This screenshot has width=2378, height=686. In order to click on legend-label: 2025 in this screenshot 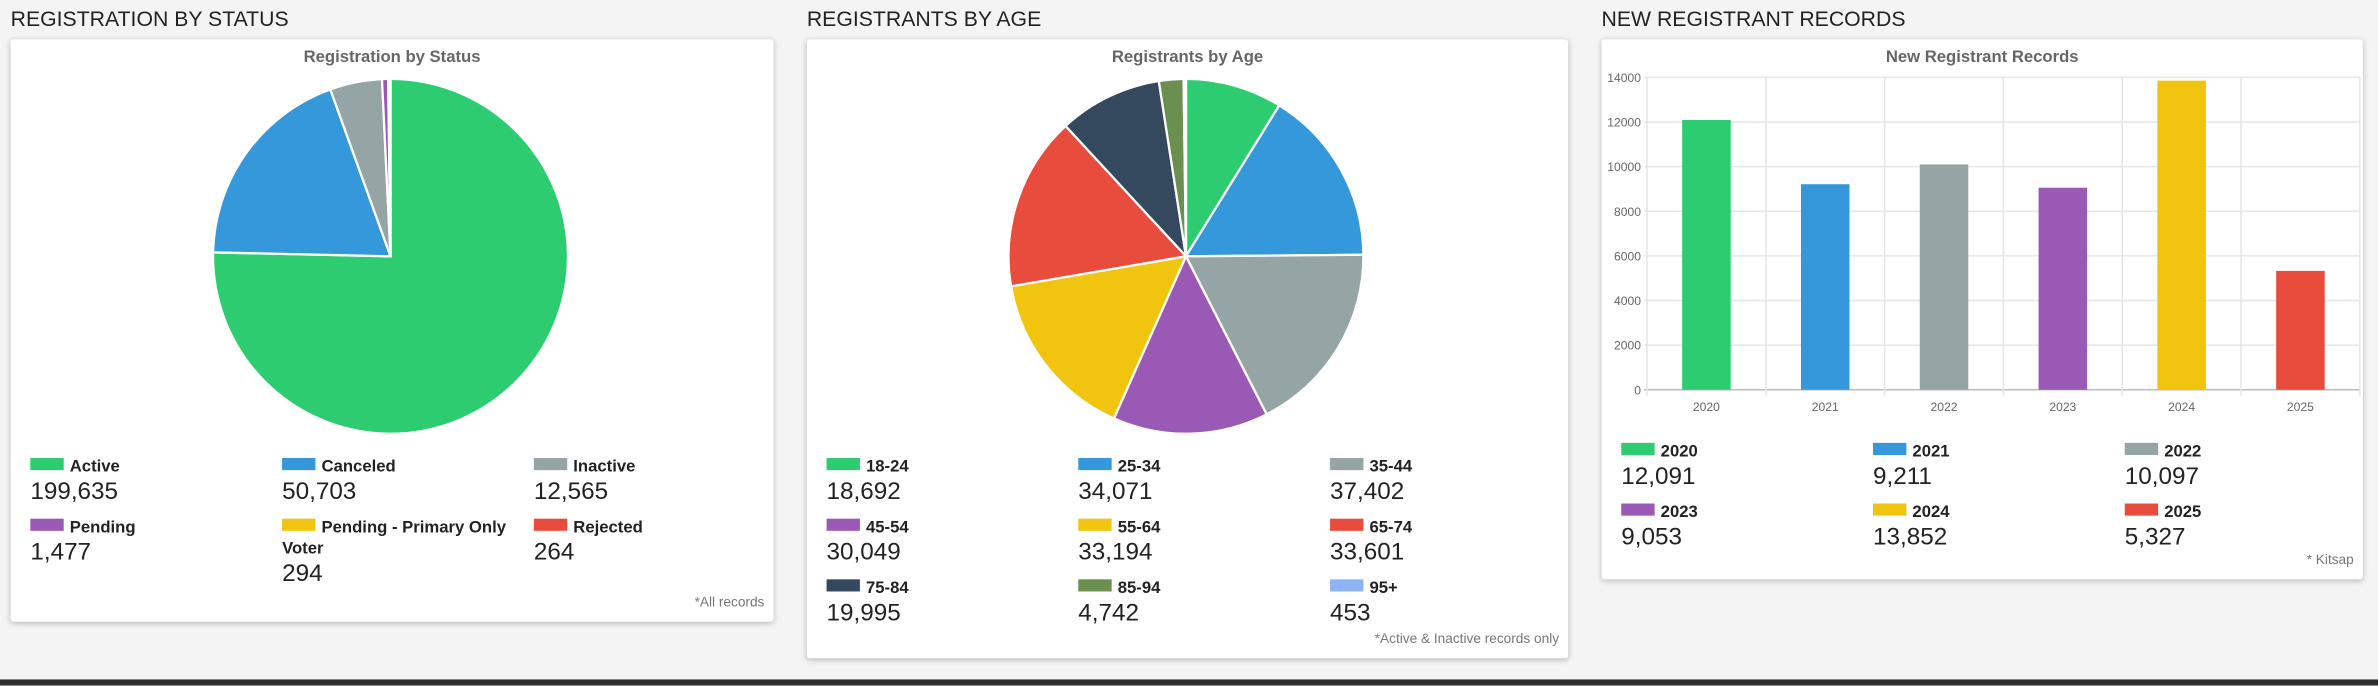, I will do `click(2183, 512)`.